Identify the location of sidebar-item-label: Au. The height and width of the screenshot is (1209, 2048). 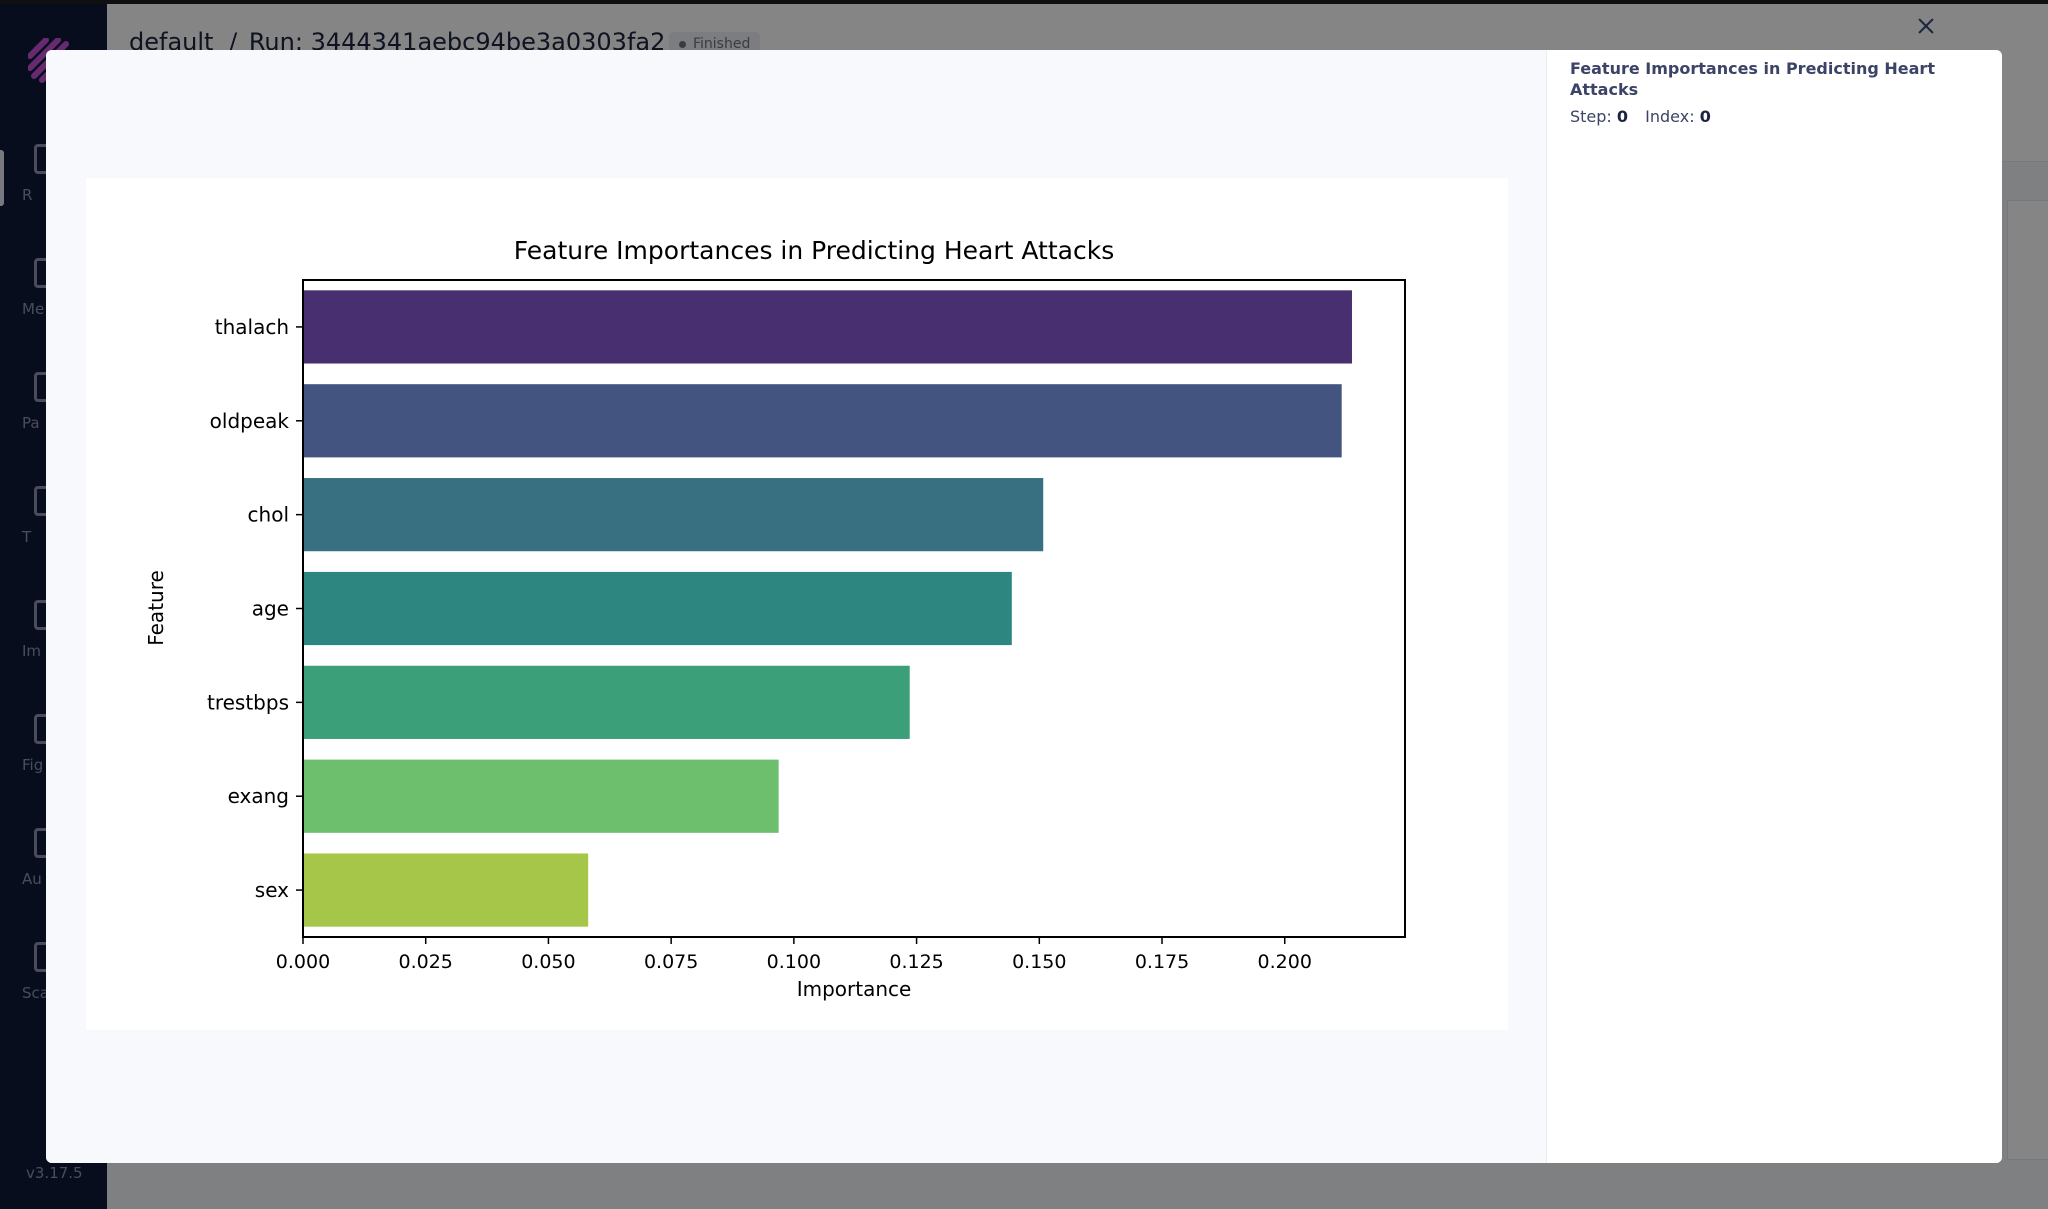
(32, 879).